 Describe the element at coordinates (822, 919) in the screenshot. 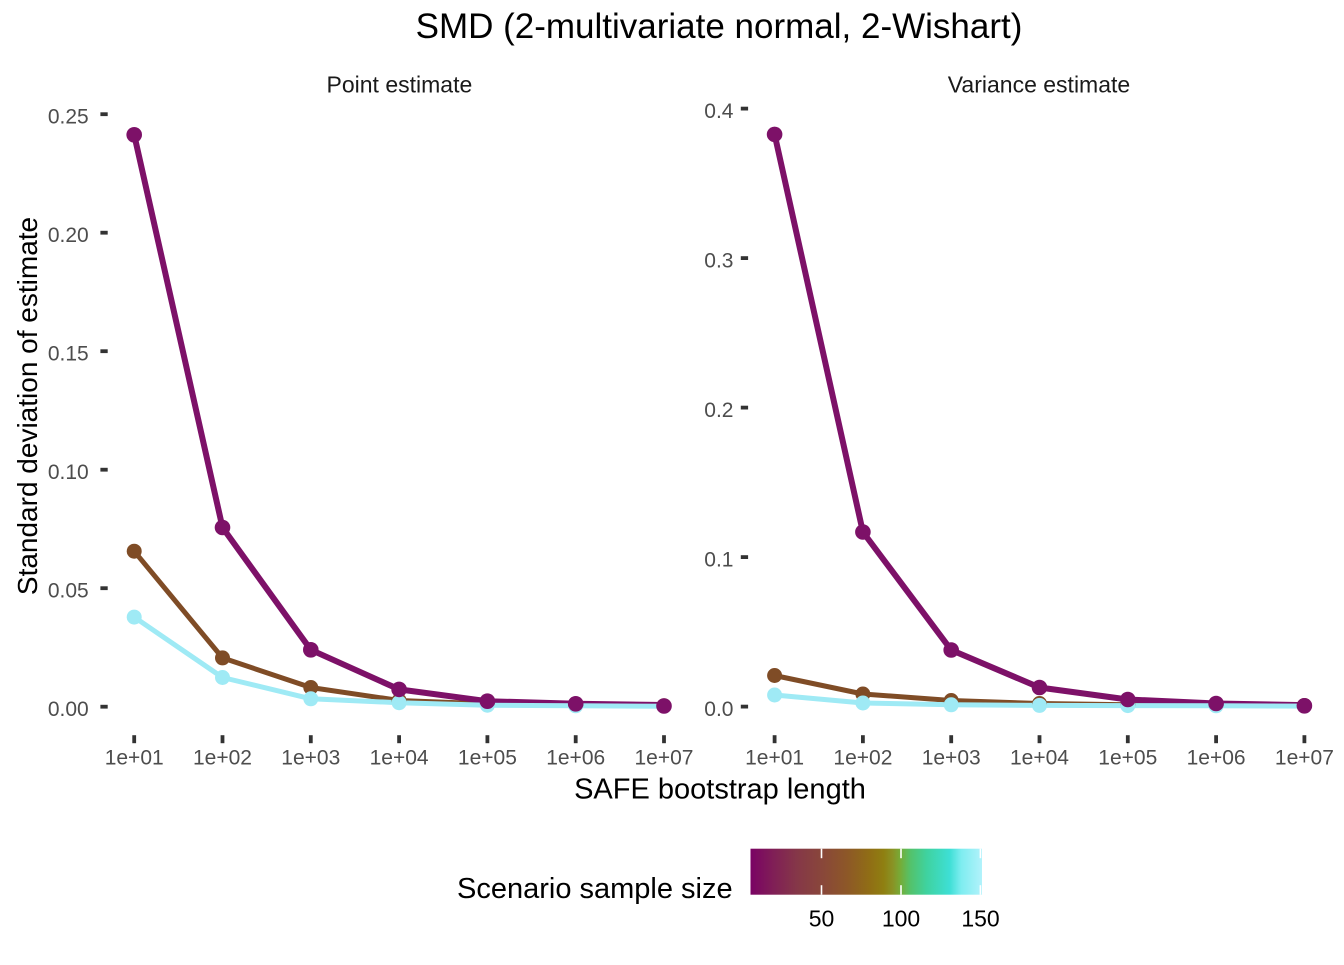

I see `svg-text: 50` at that location.